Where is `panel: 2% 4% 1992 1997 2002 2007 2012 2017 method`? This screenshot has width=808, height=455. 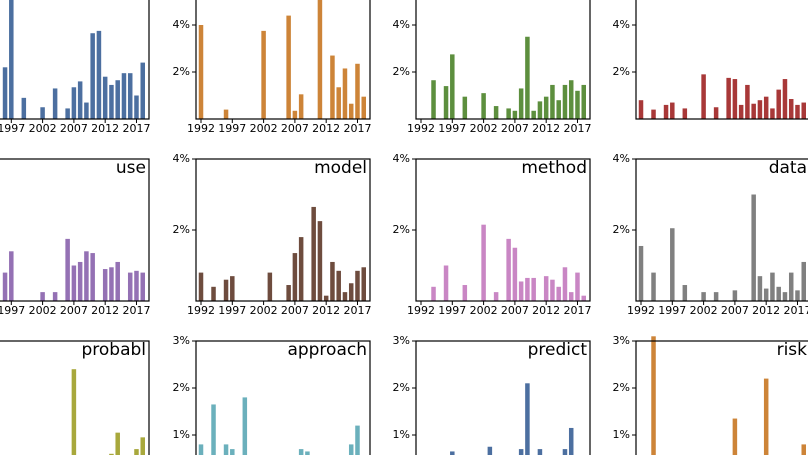 panel: 2% 4% 1992 1997 2002 2007 2012 2017 method is located at coordinates (492, 234).